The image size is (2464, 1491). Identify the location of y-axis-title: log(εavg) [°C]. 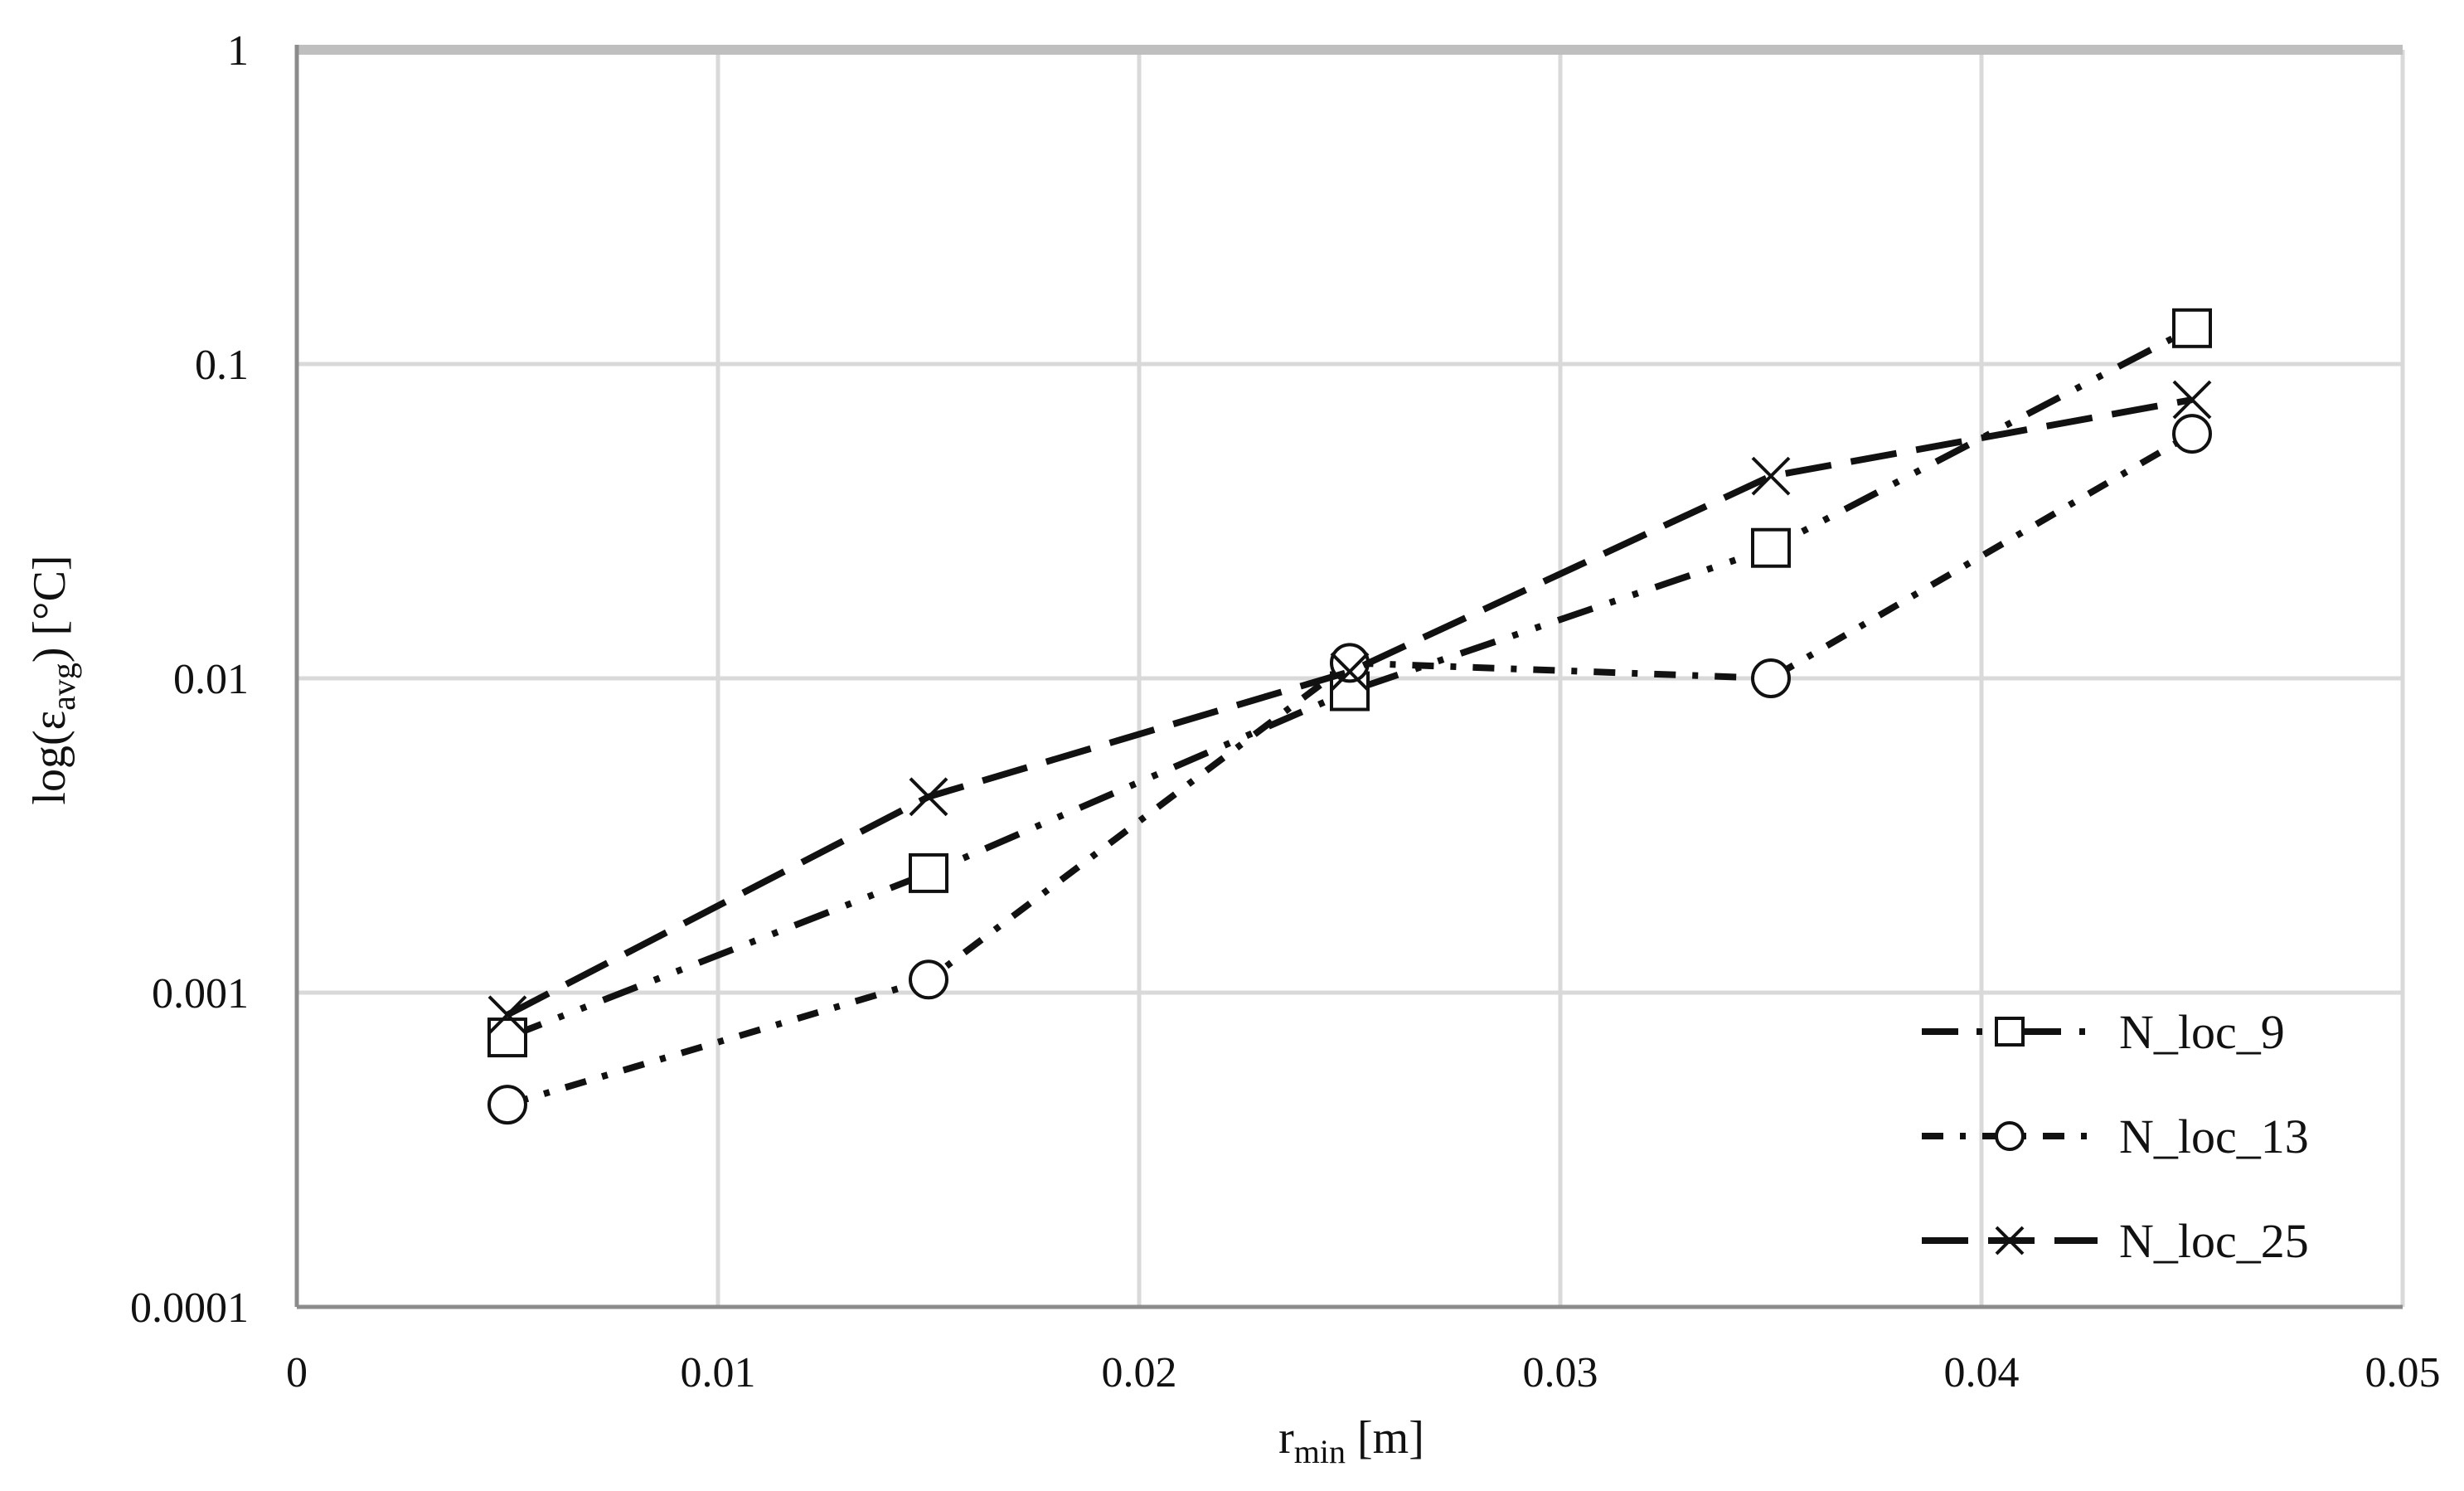
(53, 679).